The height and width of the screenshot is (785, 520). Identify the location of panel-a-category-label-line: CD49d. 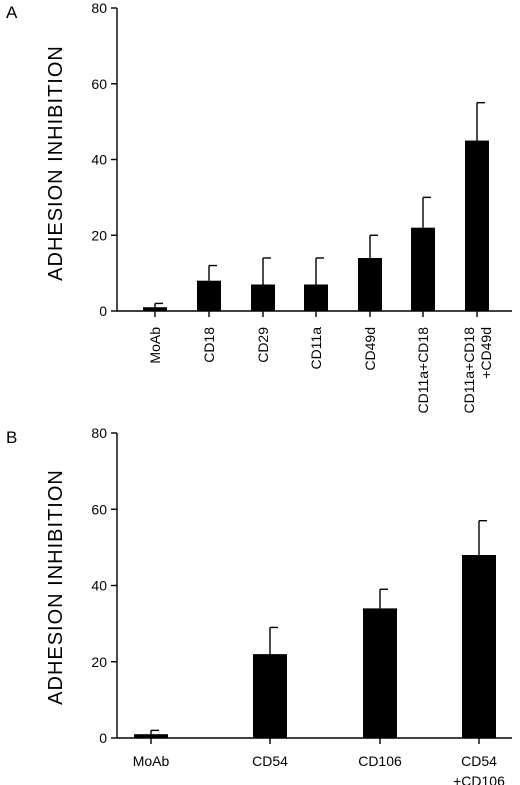
(370, 349).